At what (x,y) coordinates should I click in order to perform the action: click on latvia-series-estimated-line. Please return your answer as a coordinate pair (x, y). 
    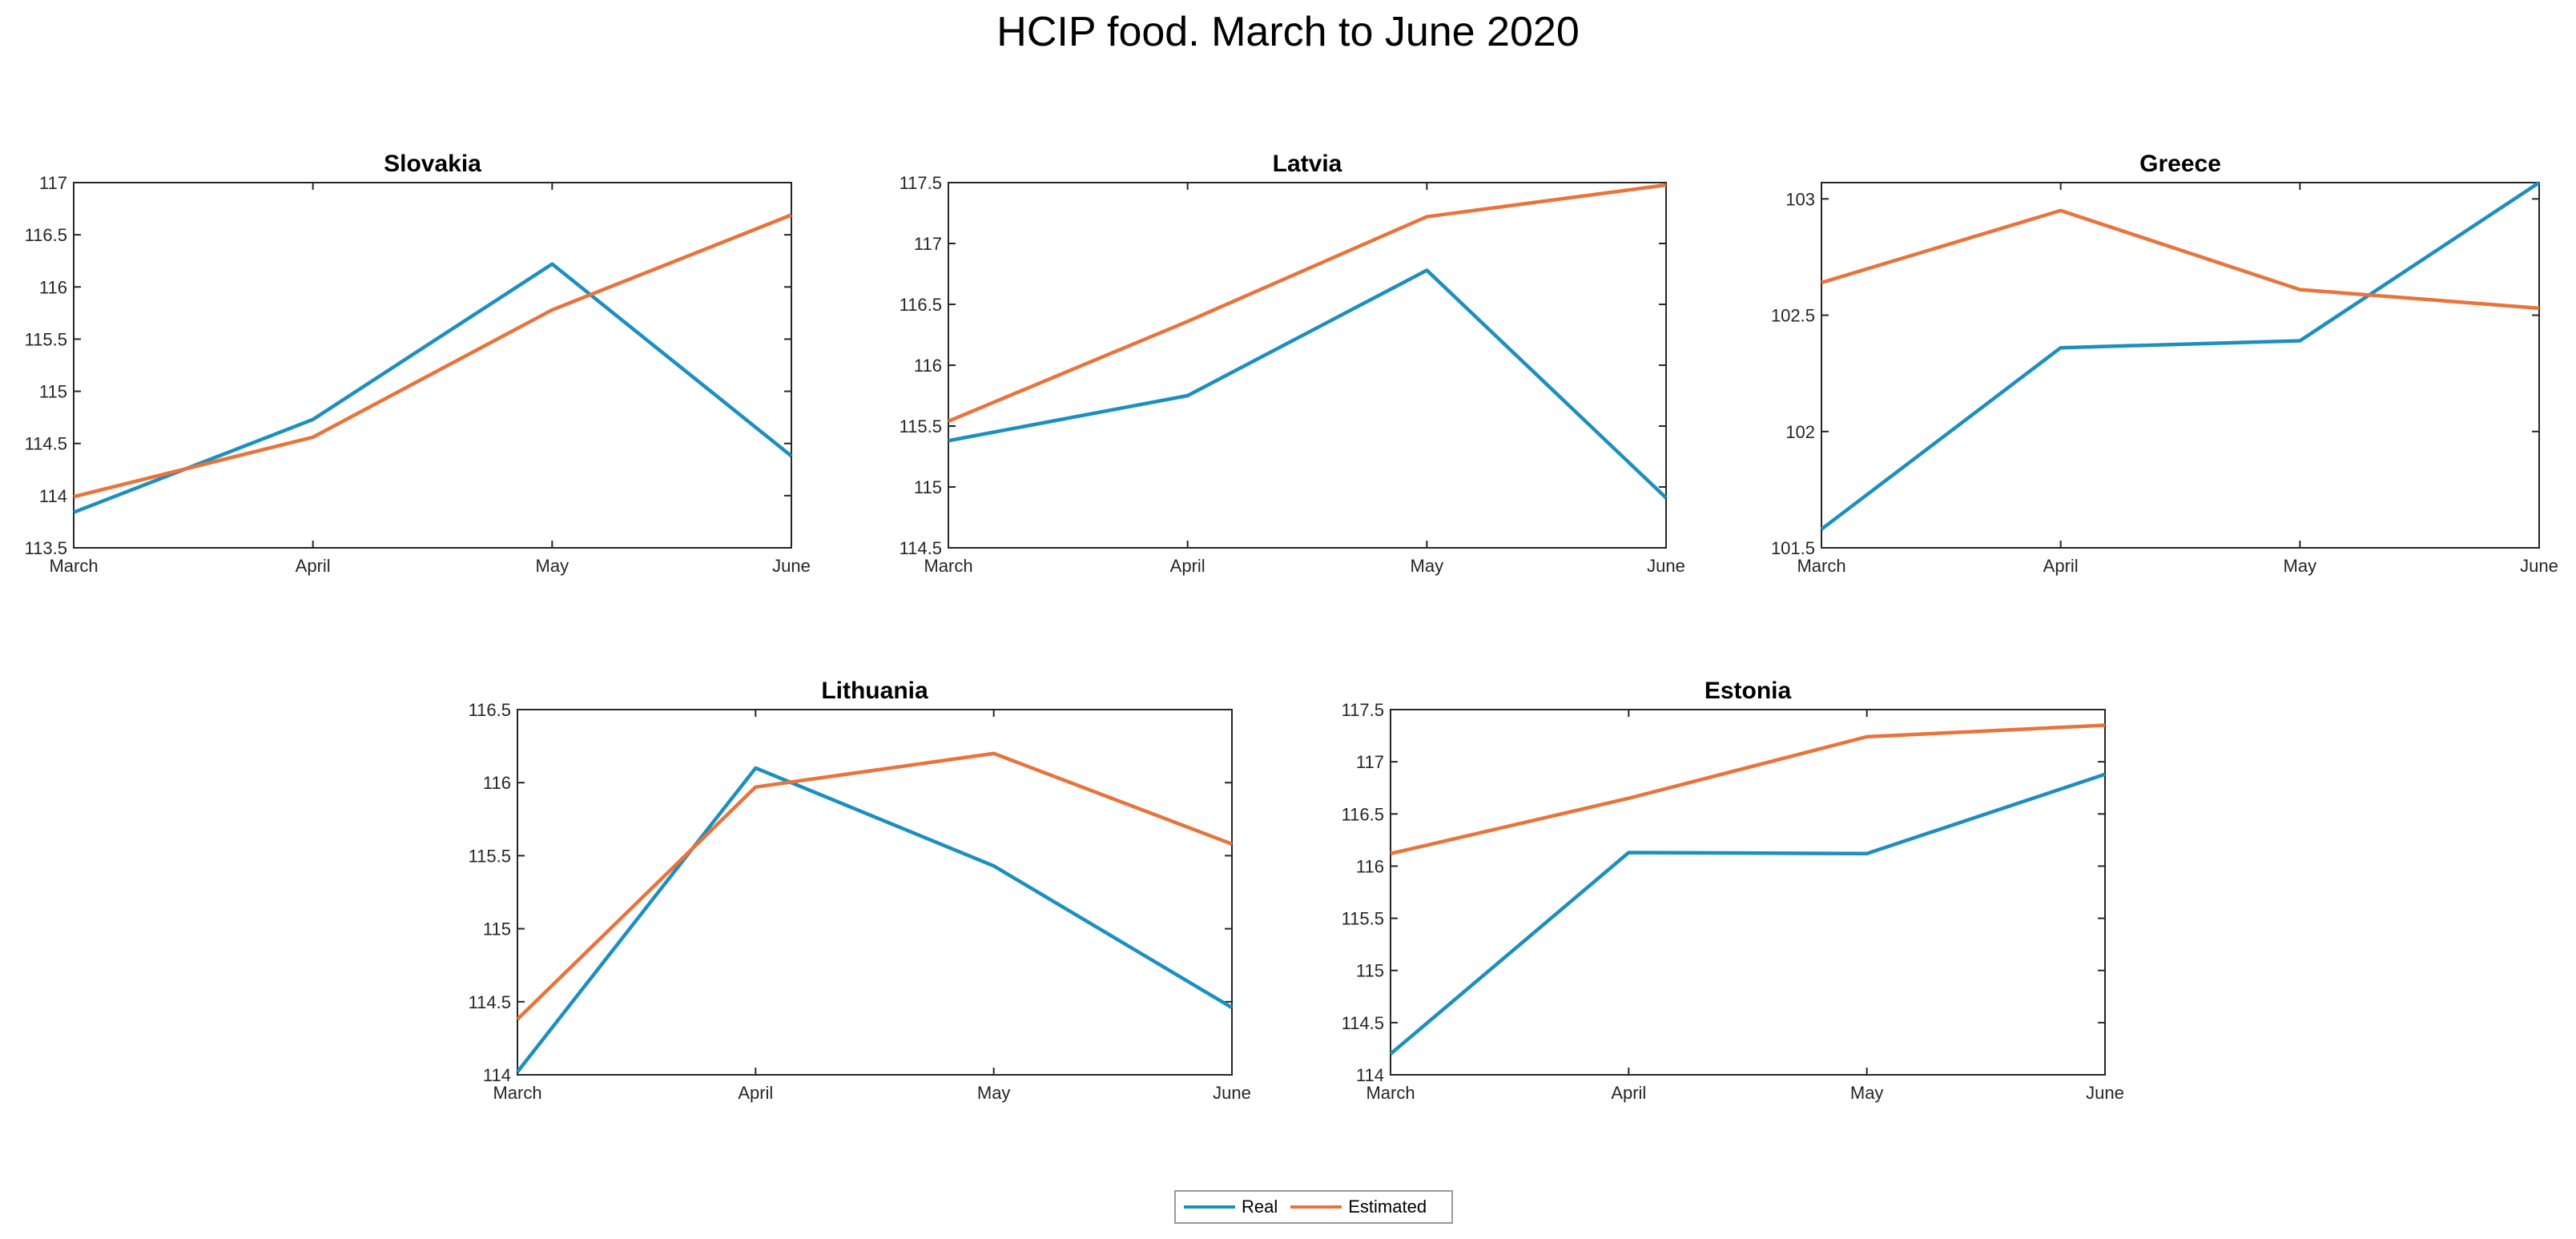
    Looking at the image, I should click on (1308, 303).